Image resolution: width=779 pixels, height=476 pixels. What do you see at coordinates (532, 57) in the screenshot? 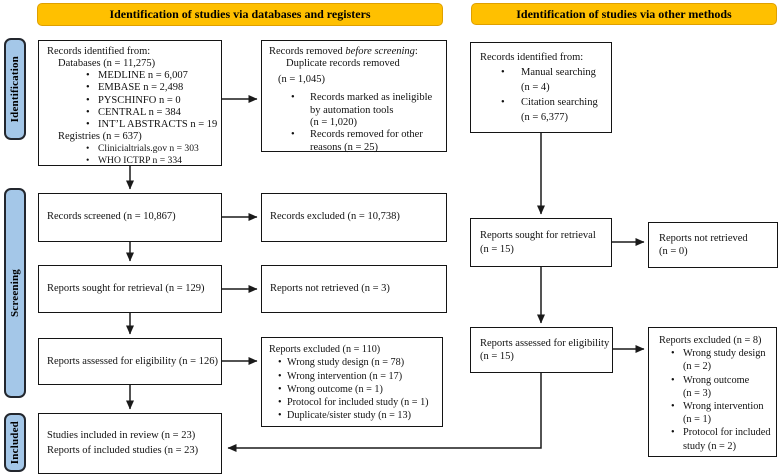
I see `records-identified-other-title: Records identified from:` at bounding box center [532, 57].